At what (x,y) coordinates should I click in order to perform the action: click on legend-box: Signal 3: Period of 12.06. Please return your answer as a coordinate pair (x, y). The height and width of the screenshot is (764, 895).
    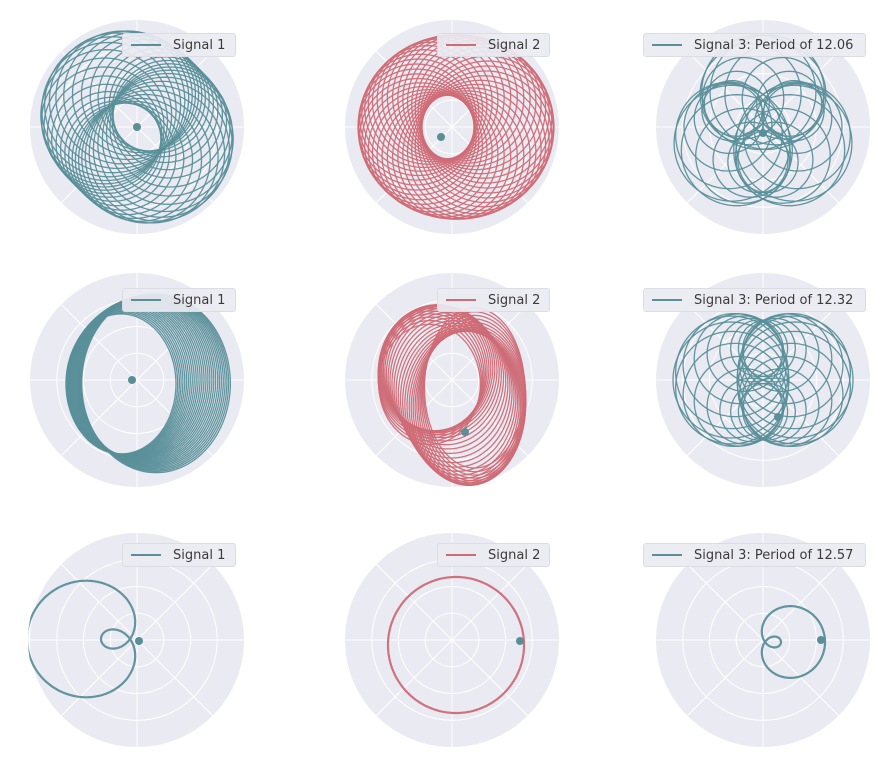
    Looking at the image, I should click on (754, 45).